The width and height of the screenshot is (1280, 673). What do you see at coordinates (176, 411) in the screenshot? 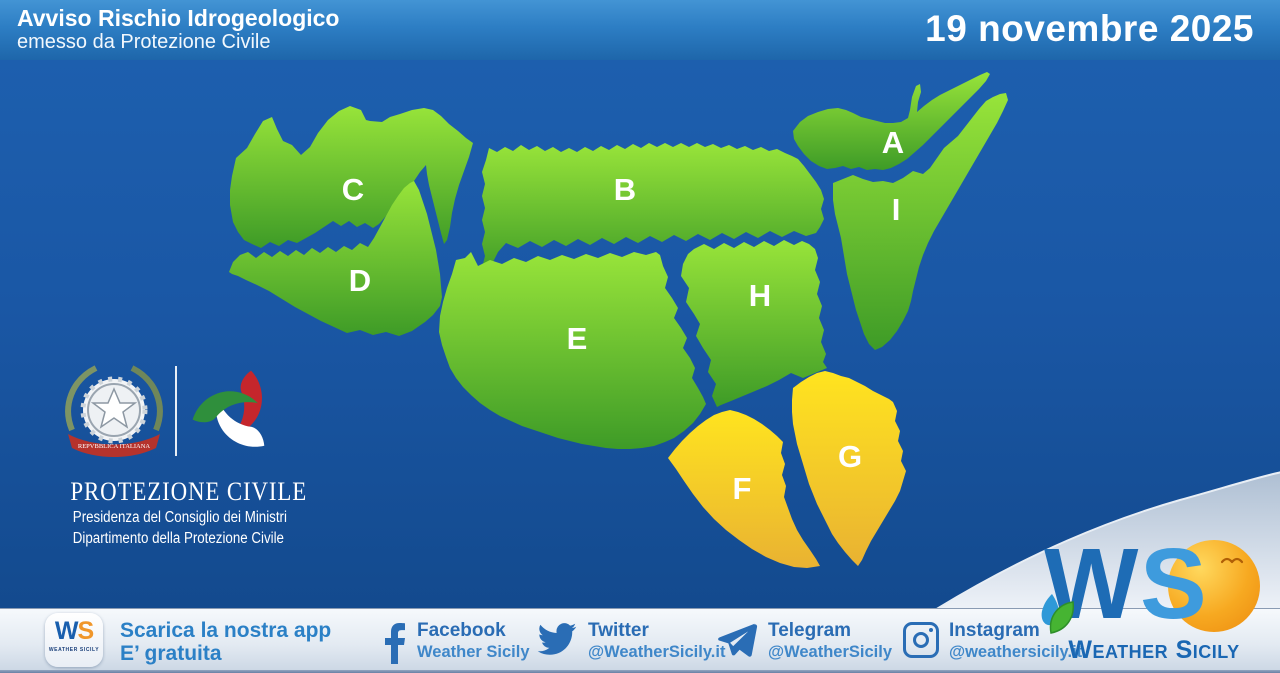
I see `logo-divider` at bounding box center [176, 411].